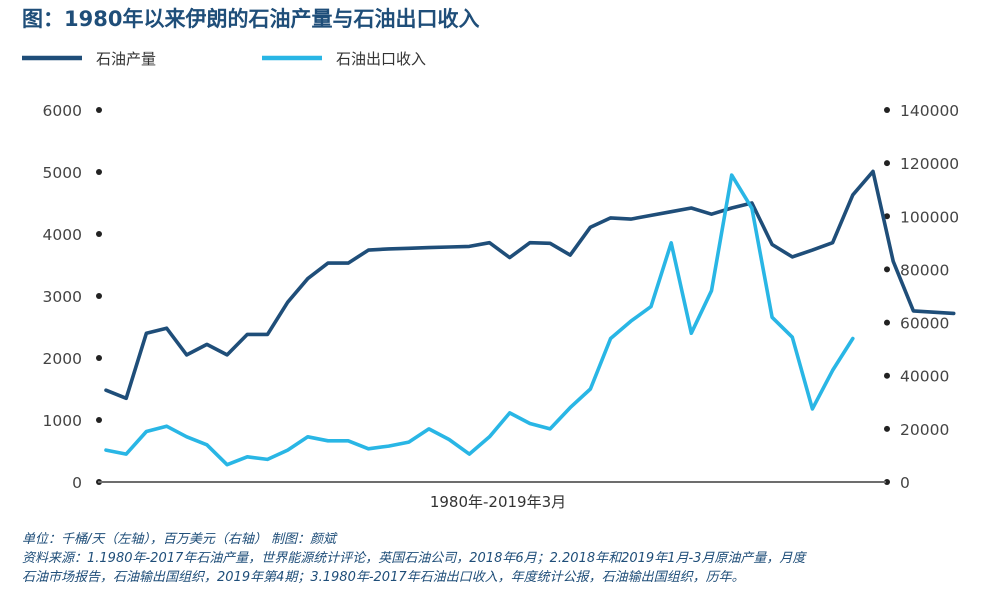 The height and width of the screenshot is (591, 1000). Describe the element at coordinates (77, 483) in the screenshot. I see `left-tick-label: 0` at that location.